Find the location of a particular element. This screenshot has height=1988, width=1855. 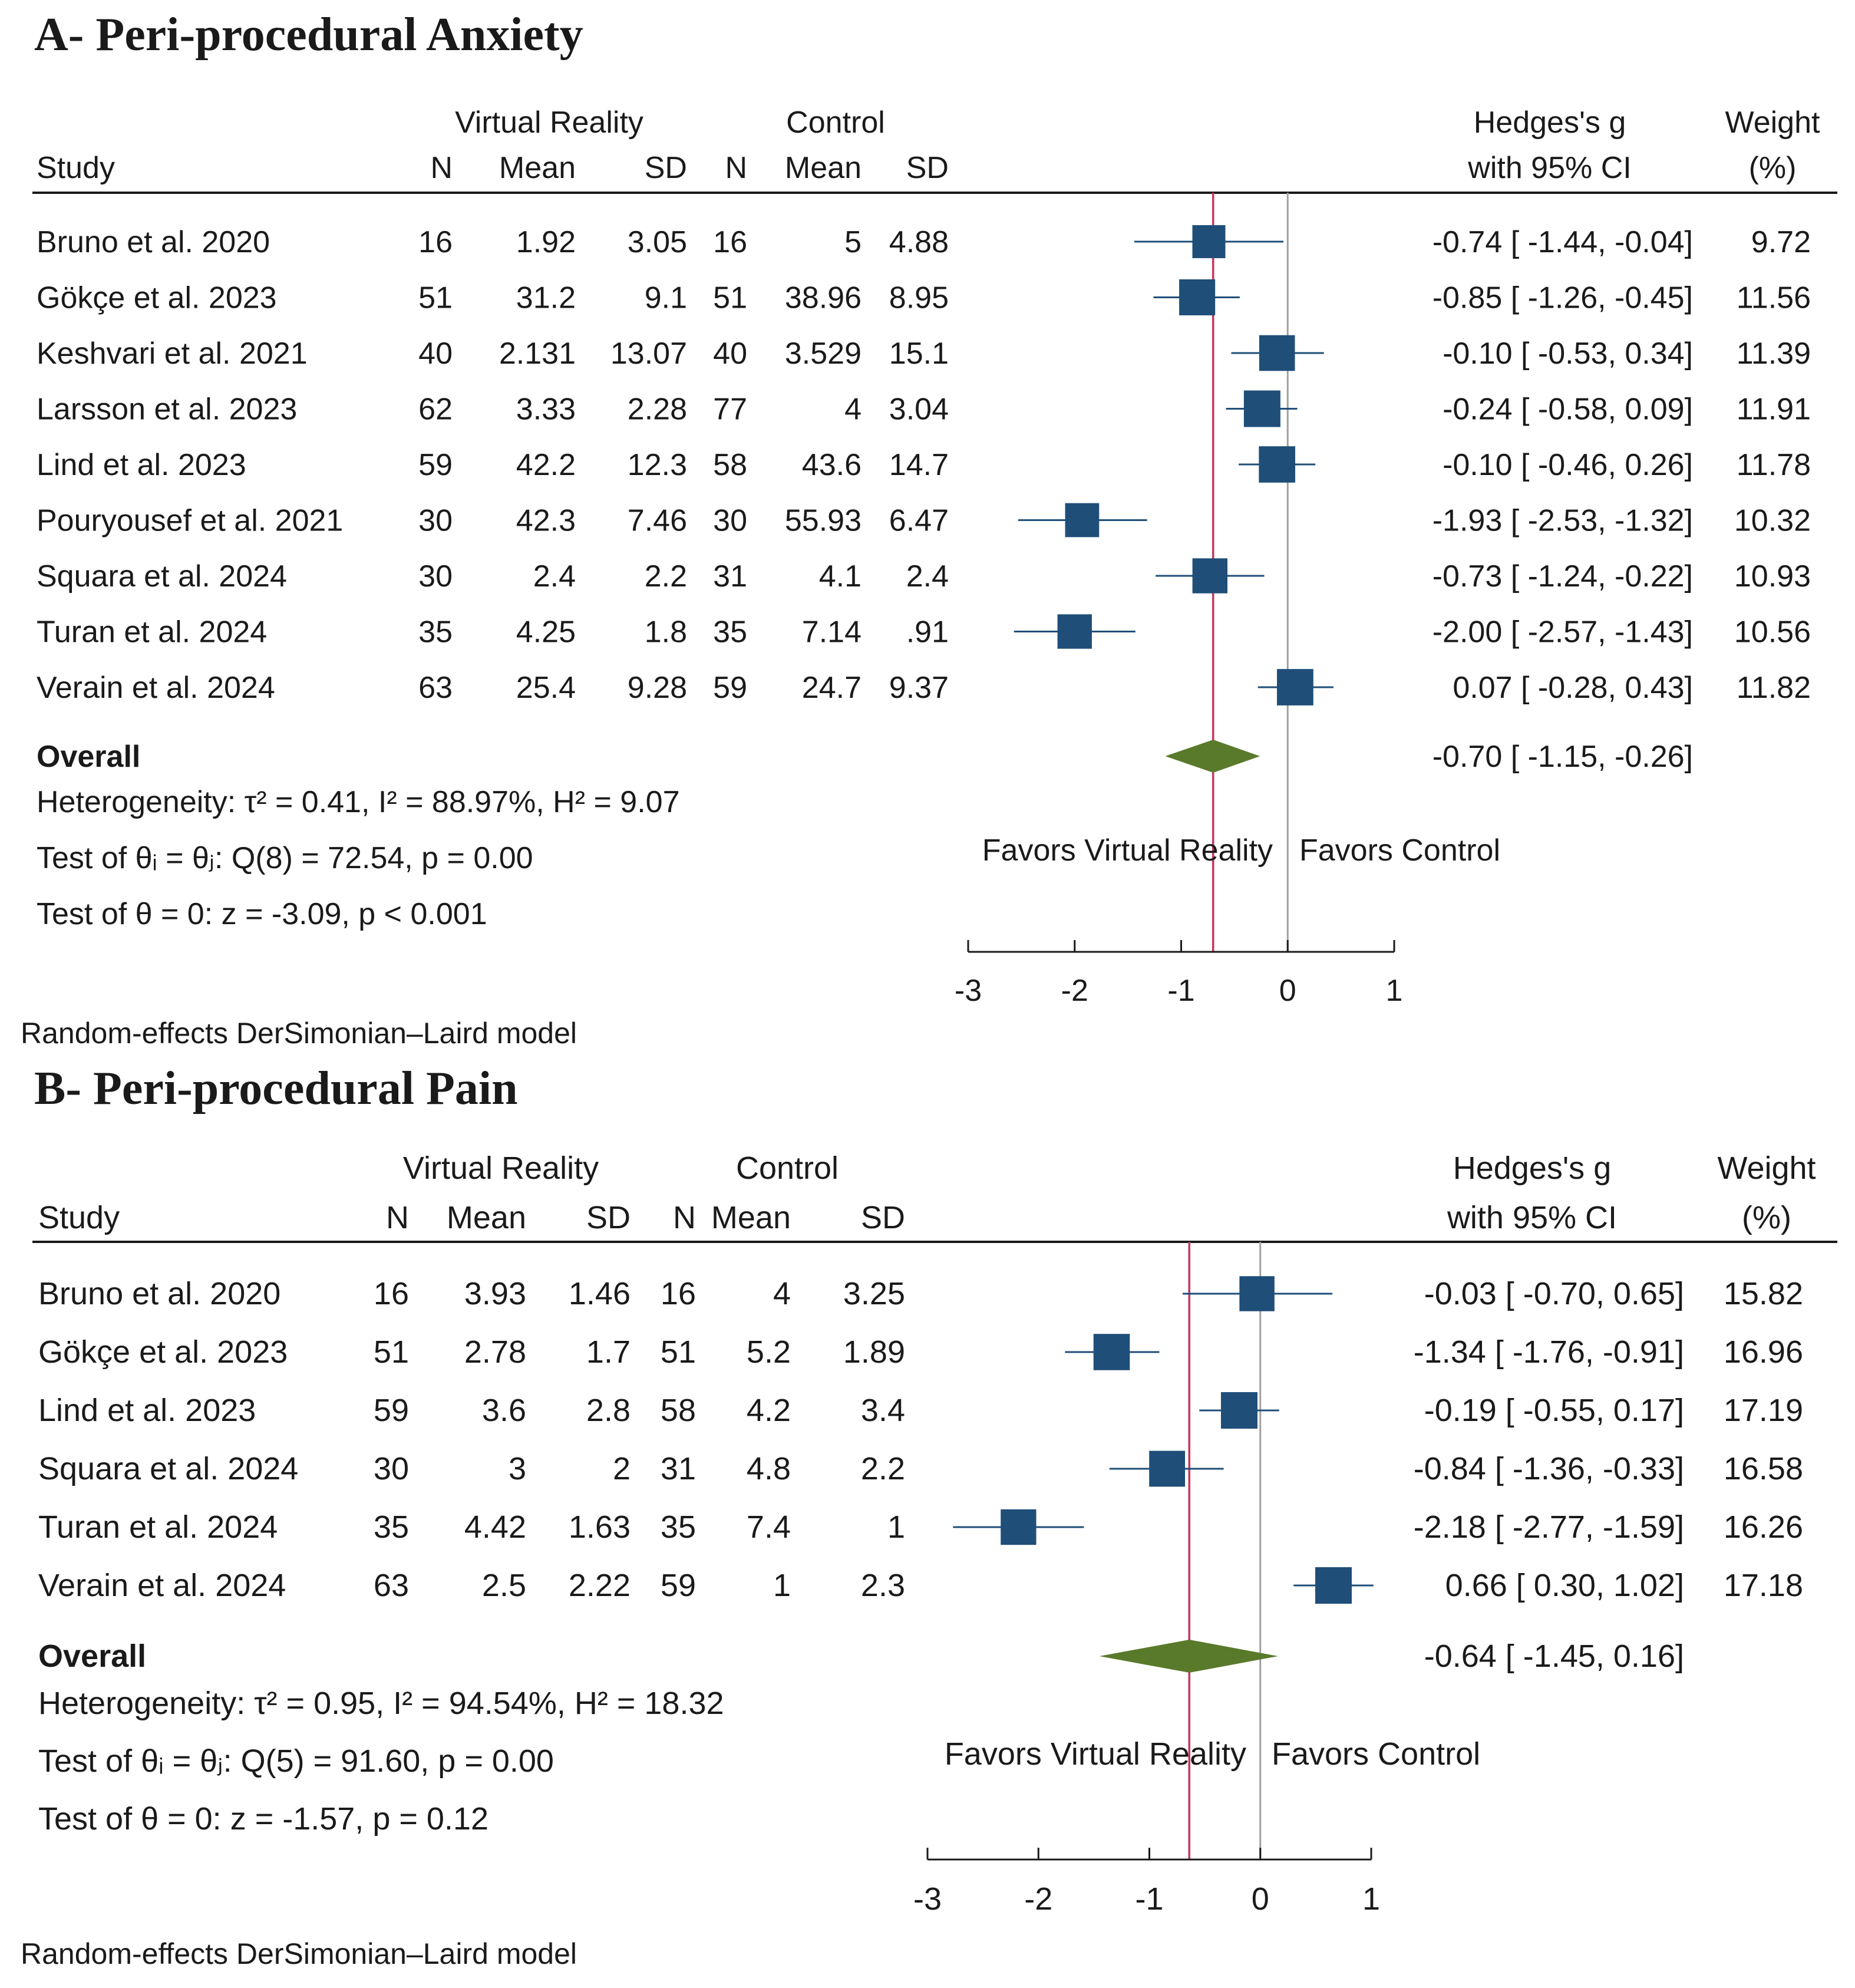

favors-left-label: Favors Virtual Reality is located at coordinates (1127, 850).